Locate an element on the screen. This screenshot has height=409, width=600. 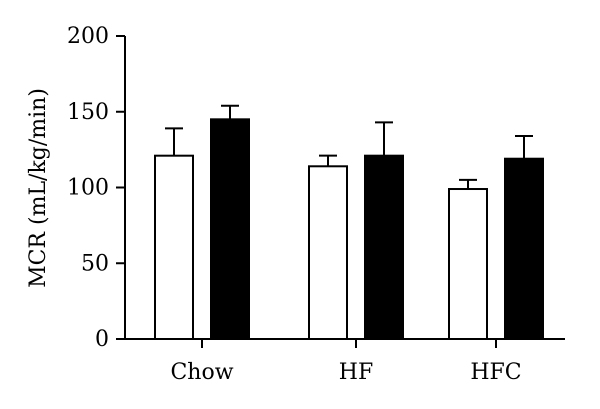
x-tick-label: HF is located at coordinates (356, 372).